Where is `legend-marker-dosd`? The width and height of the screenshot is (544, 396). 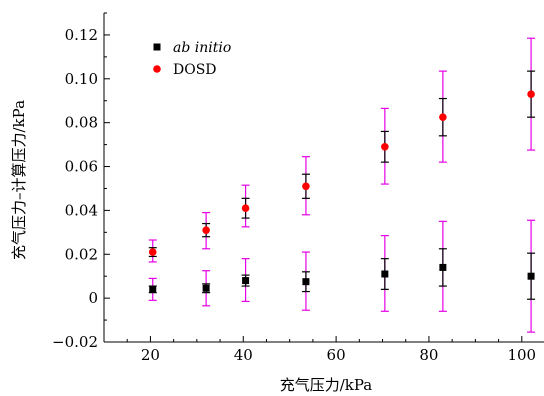
legend-marker-dosd is located at coordinates (157, 69).